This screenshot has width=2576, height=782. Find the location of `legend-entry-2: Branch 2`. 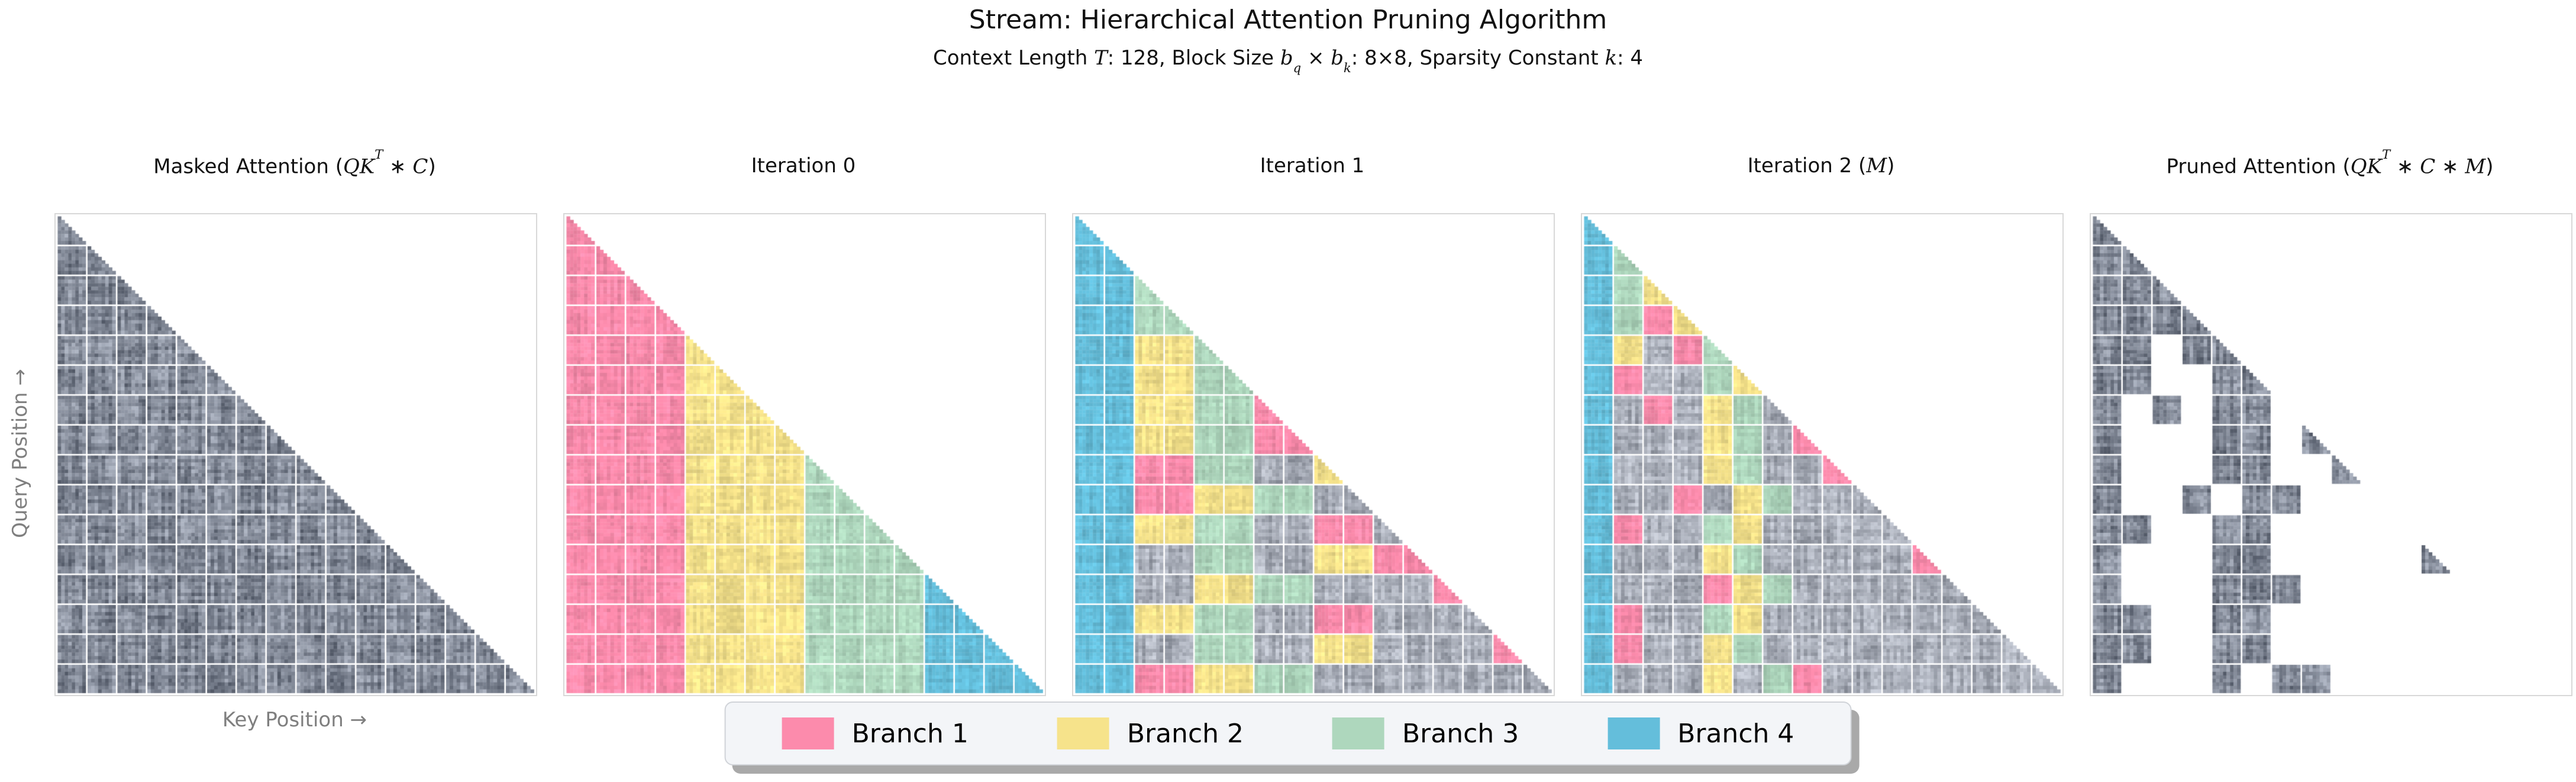

legend-entry-2: Branch 2 is located at coordinates (1150, 733).